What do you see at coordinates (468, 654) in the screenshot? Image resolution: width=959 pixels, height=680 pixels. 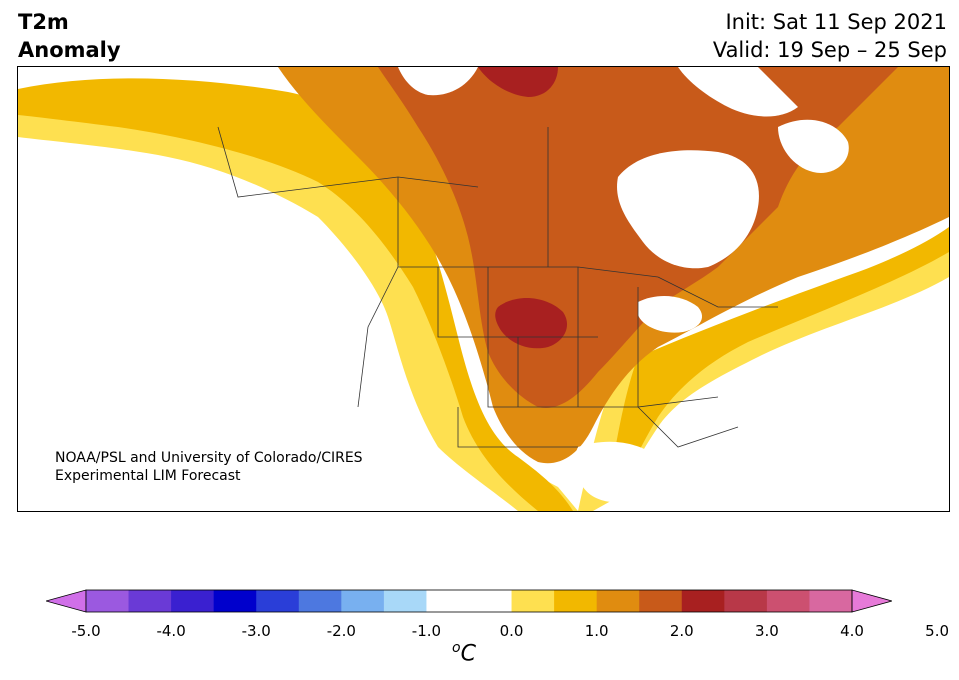 I see `unit-letter: C` at bounding box center [468, 654].